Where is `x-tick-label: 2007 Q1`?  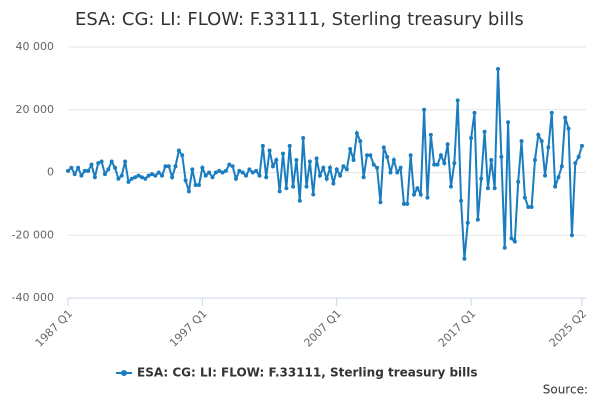 x-tick-label: 2007 Q1 is located at coordinates (322, 328).